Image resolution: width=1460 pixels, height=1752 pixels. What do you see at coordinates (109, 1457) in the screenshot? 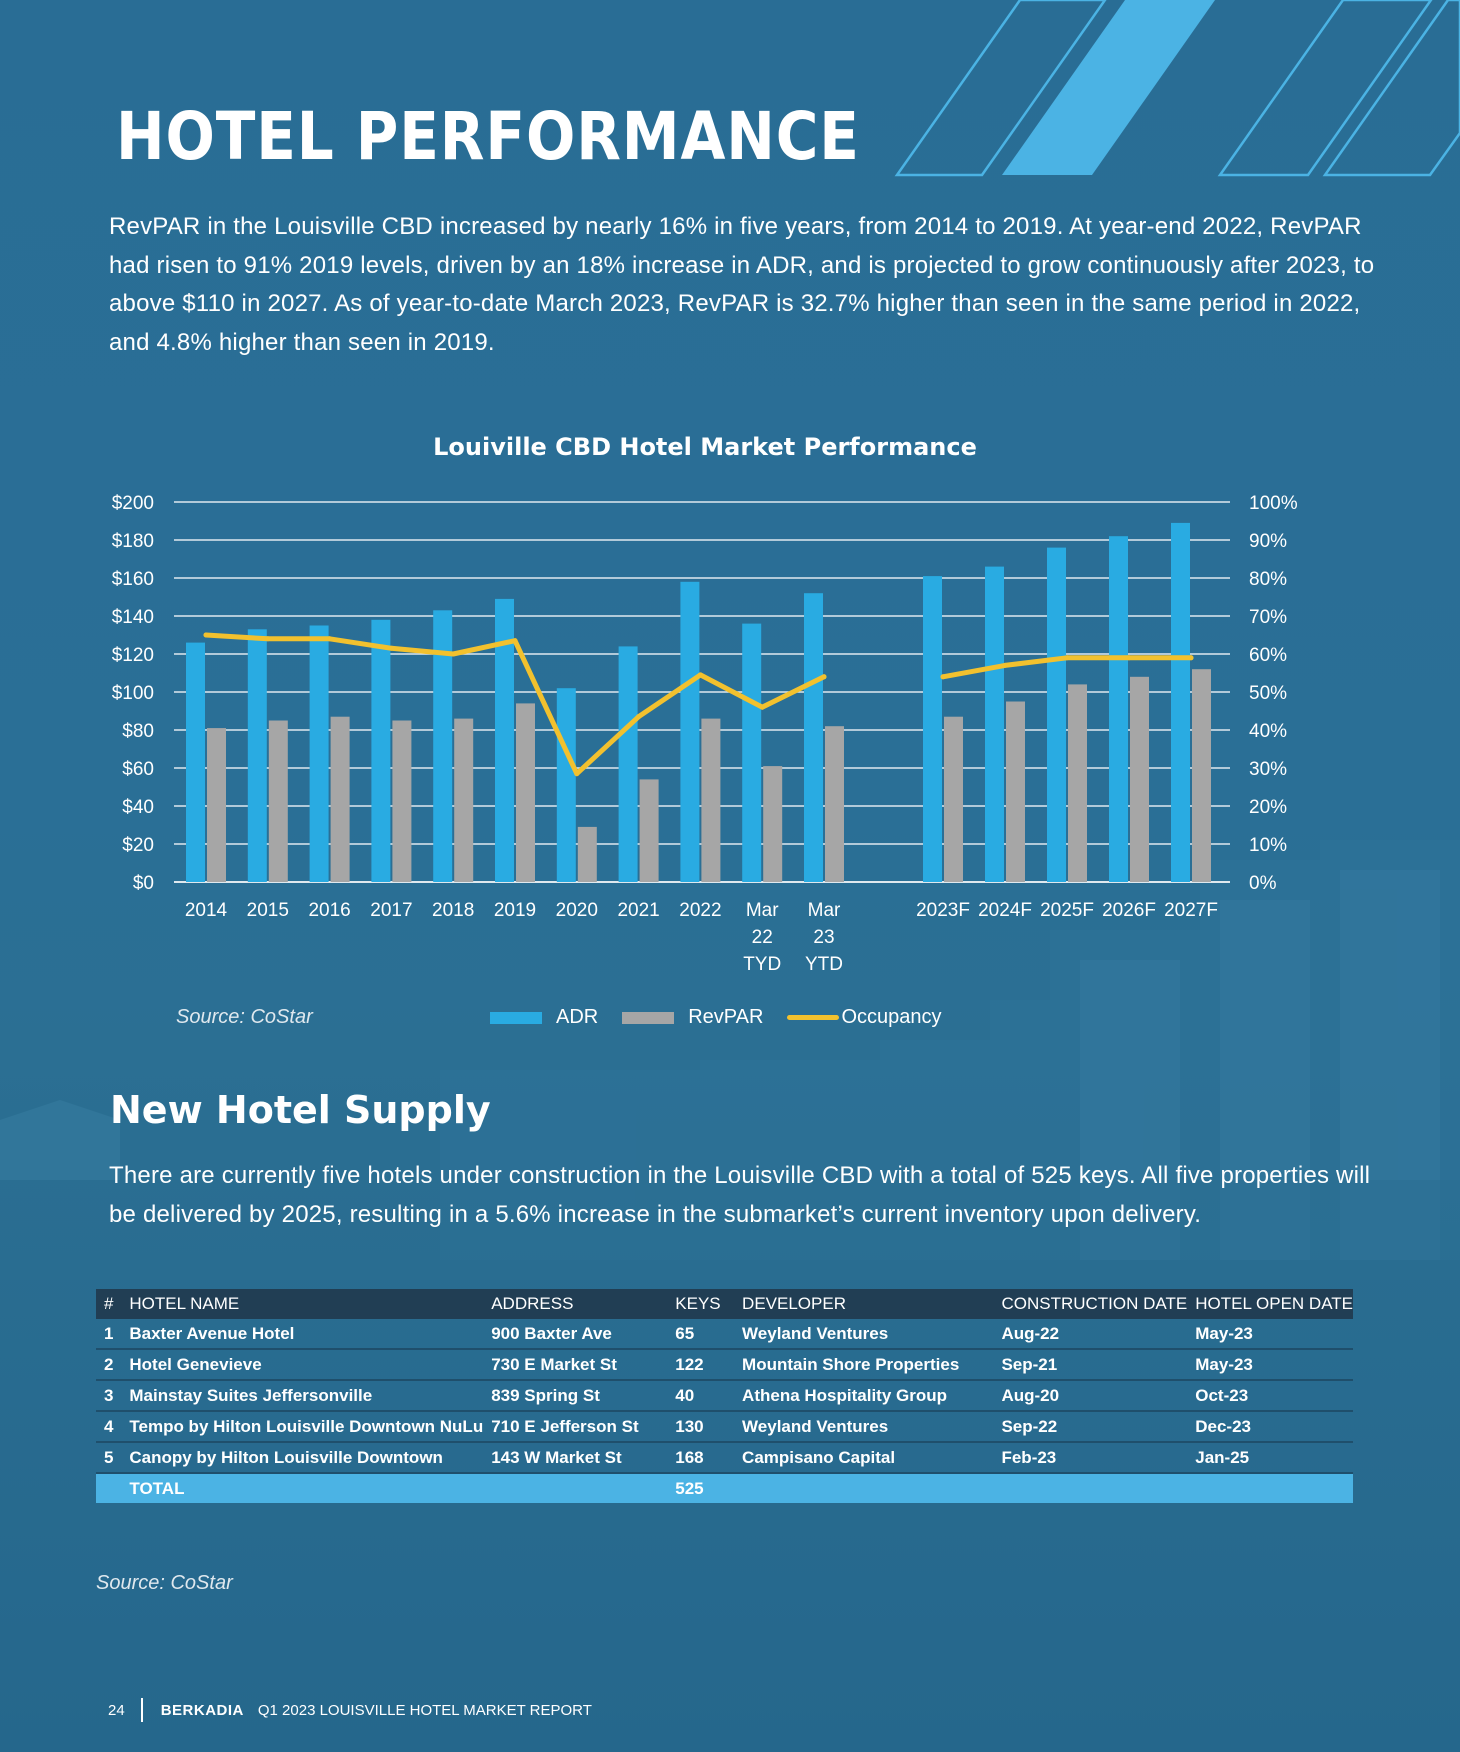
I see `cell-num: 5` at bounding box center [109, 1457].